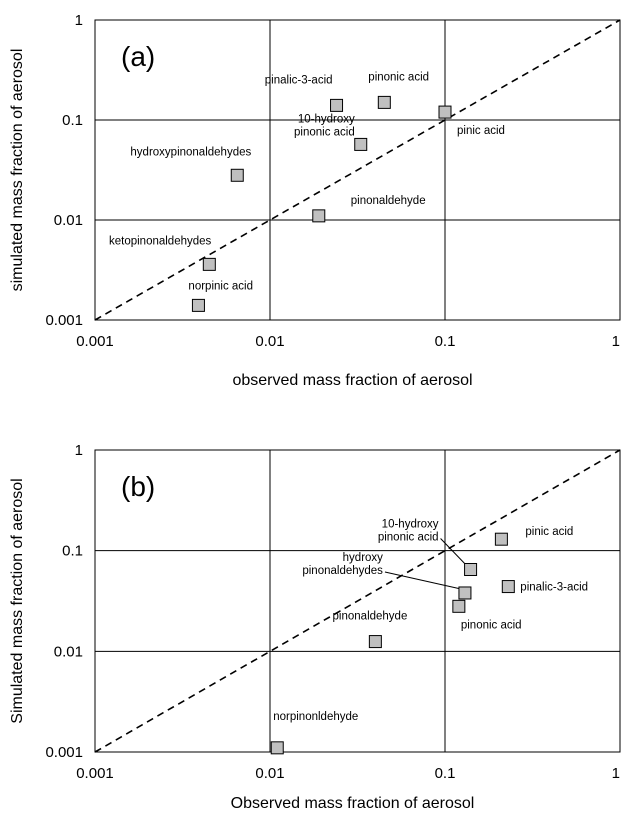 This screenshot has width=622, height=816. Describe the element at coordinates (220, 286) in the screenshot. I see `data-point-label: norpinic acid` at that location.